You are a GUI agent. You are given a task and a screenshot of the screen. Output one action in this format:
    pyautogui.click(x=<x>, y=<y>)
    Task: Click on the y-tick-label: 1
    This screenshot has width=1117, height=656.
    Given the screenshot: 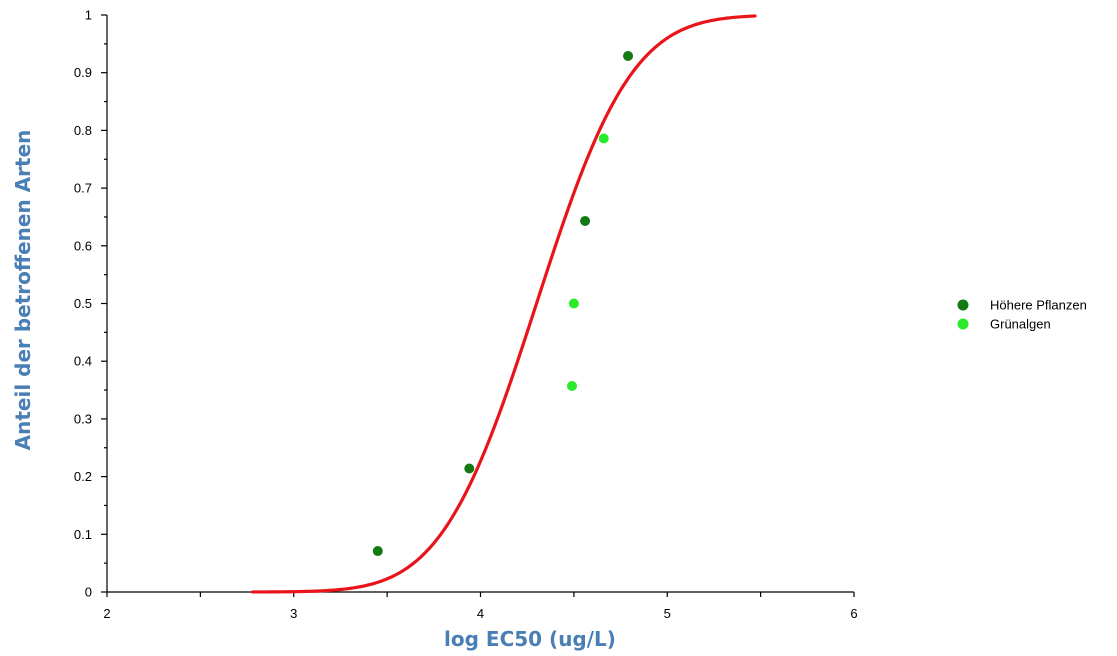 What is the action you would take?
    pyautogui.click(x=88, y=15)
    